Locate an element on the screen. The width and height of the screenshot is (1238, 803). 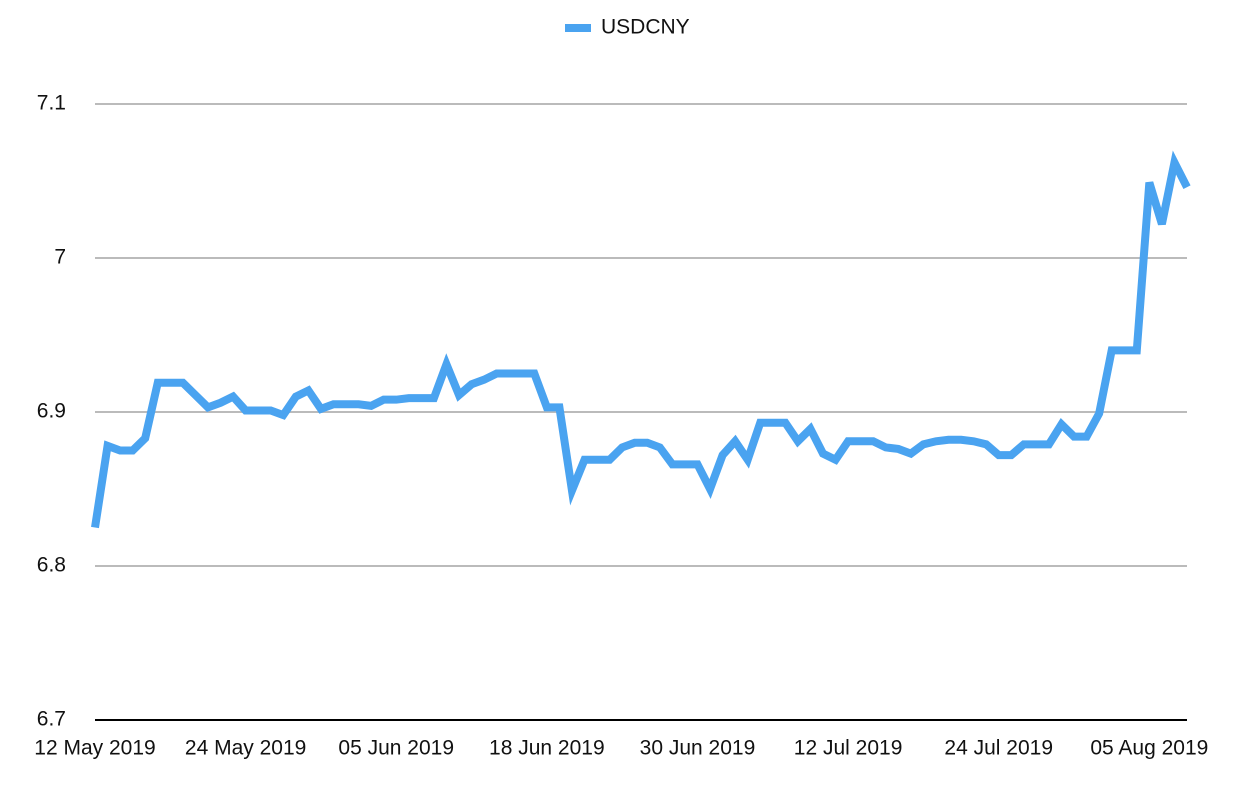
legend-label: USDCNY is located at coordinates (645, 27).